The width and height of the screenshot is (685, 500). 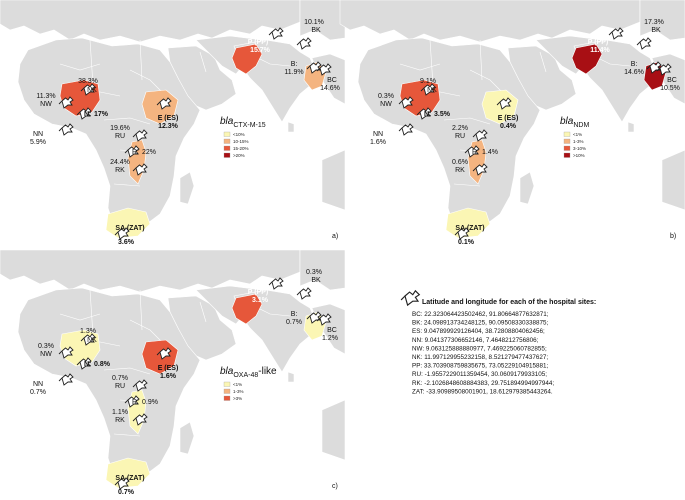 I want to click on site-pct-bc: 10.5%, so click(x=670, y=88).